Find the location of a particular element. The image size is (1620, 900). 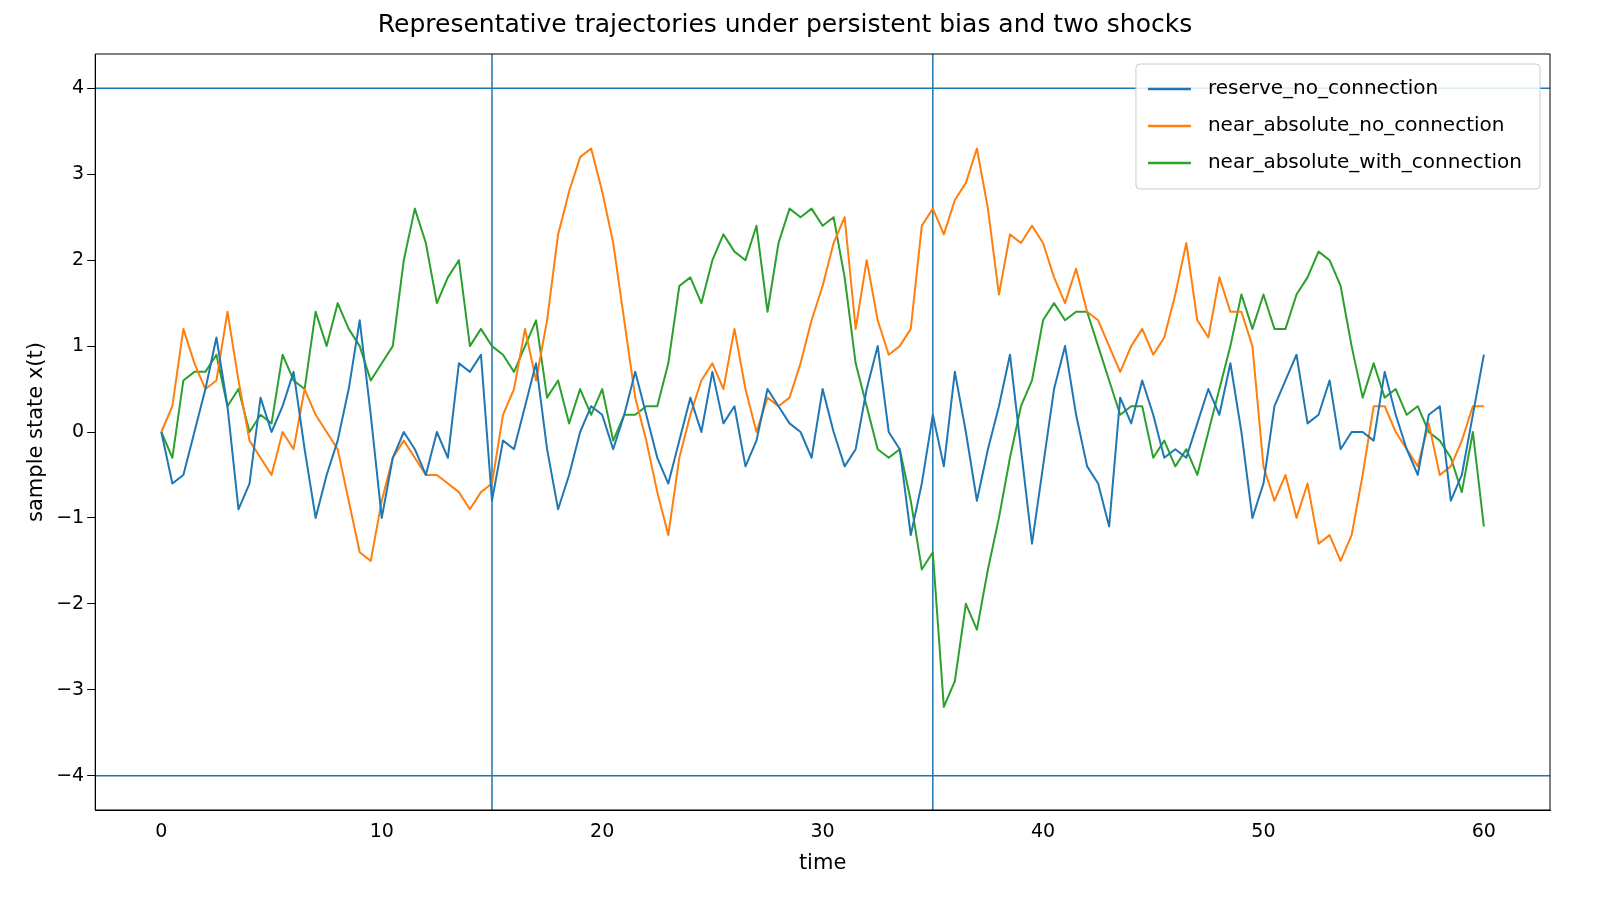

x-tick-label: 30 is located at coordinates (822, 830).